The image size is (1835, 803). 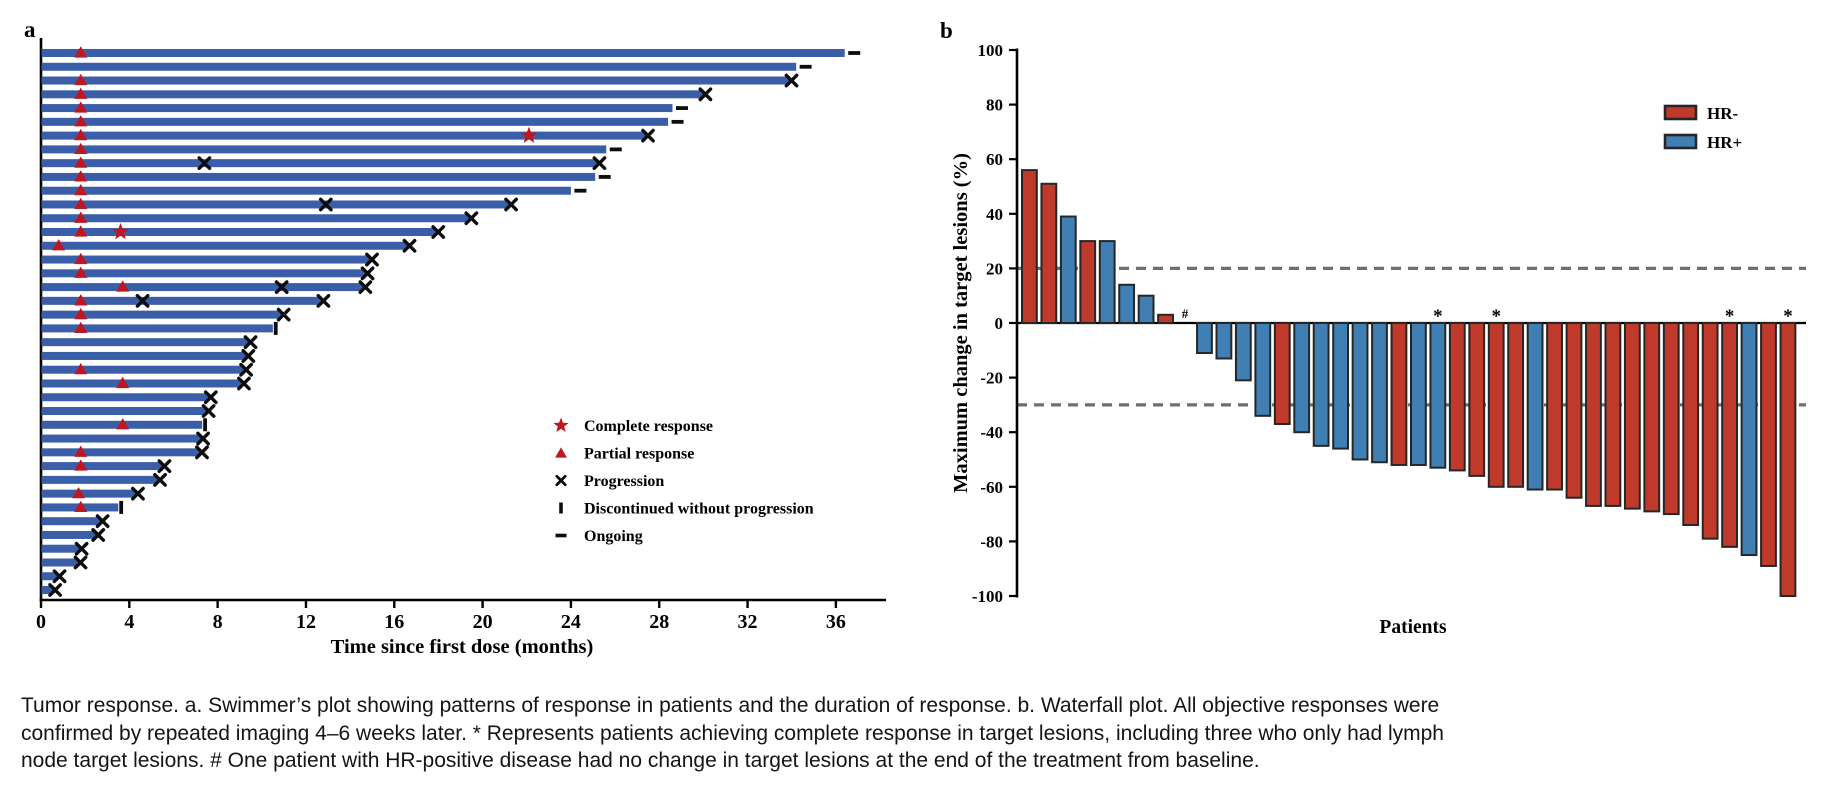 I want to click on x-tick-label: 8, so click(x=218, y=622).